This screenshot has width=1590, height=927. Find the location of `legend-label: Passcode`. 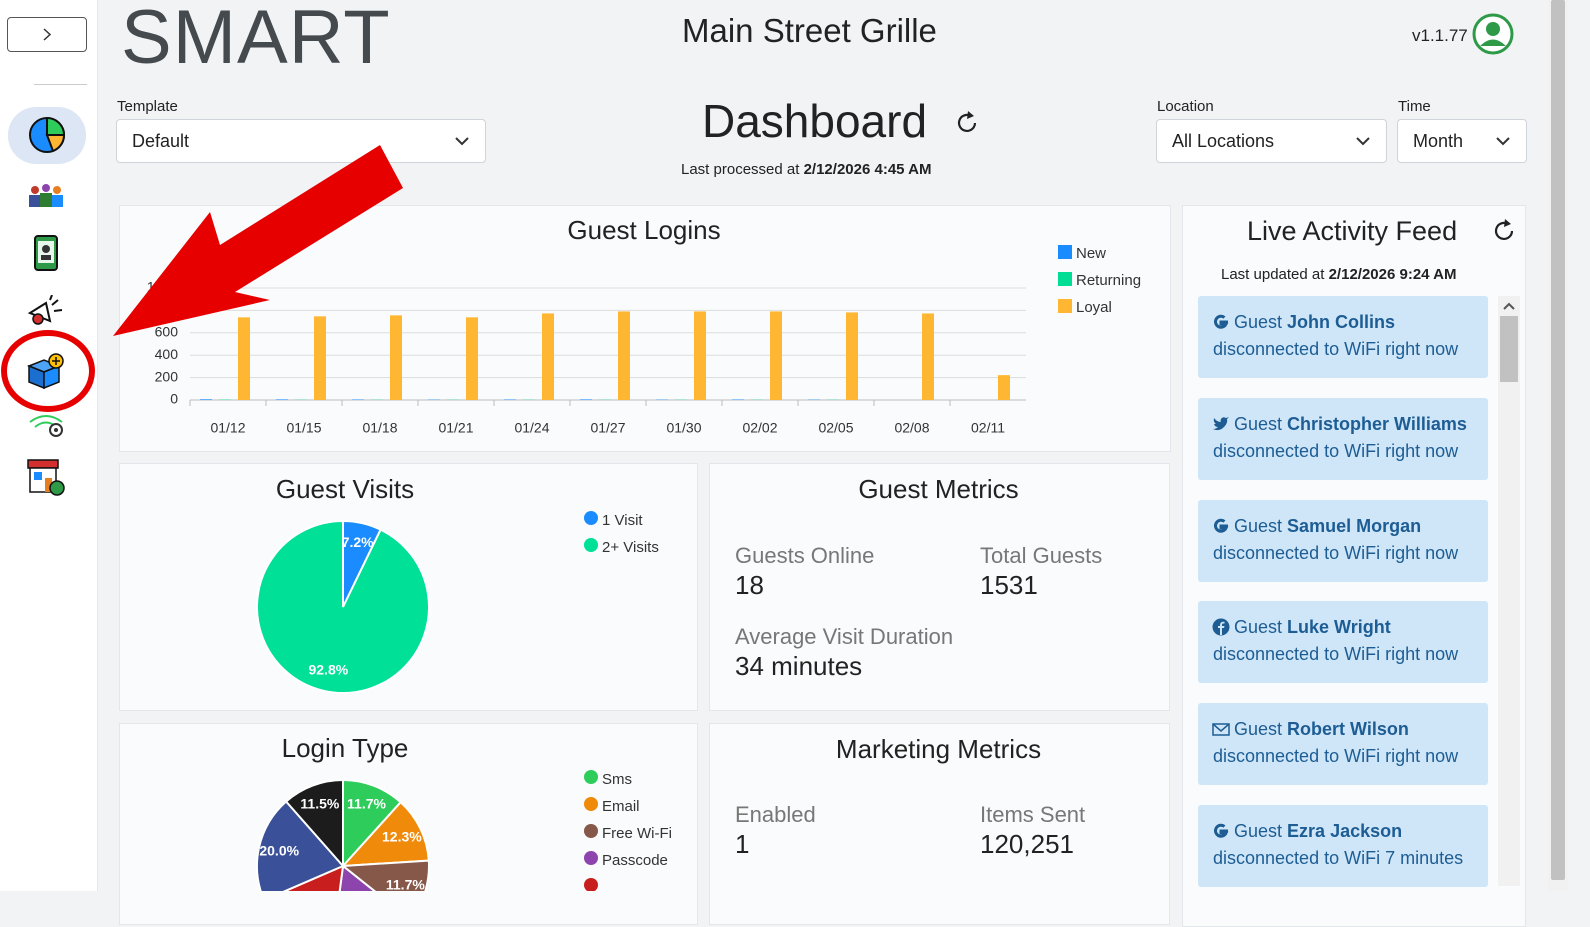

legend-label: Passcode is located at coordinates (635, 860).